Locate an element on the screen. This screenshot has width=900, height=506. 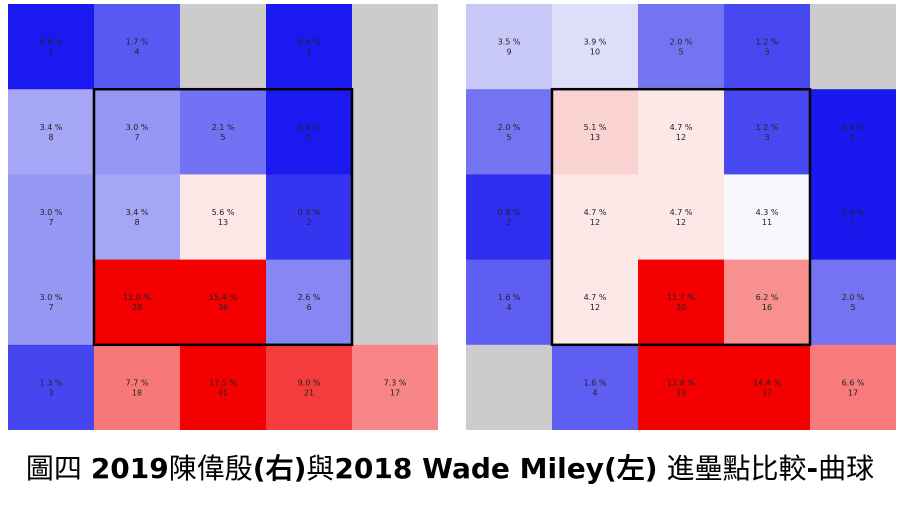
cell-count-label: 21 is located at coordinates (309, 392).